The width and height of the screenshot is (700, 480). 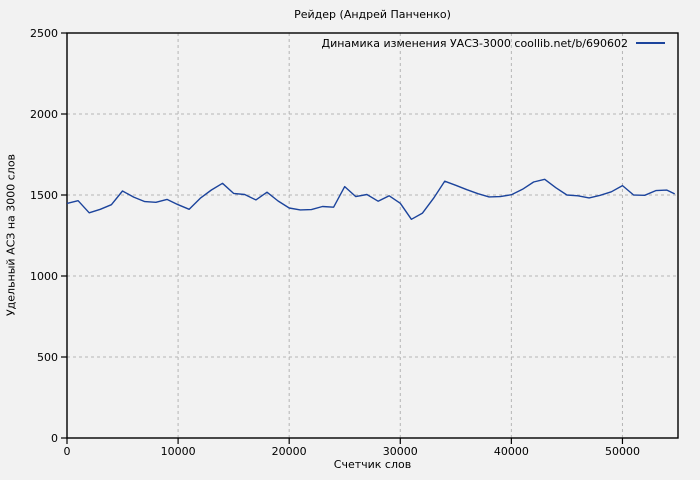 What do you see at coordinates (289, 451) in the screenshot?
I see `x-tick-label: 20000` at bounding box center [289, 451].